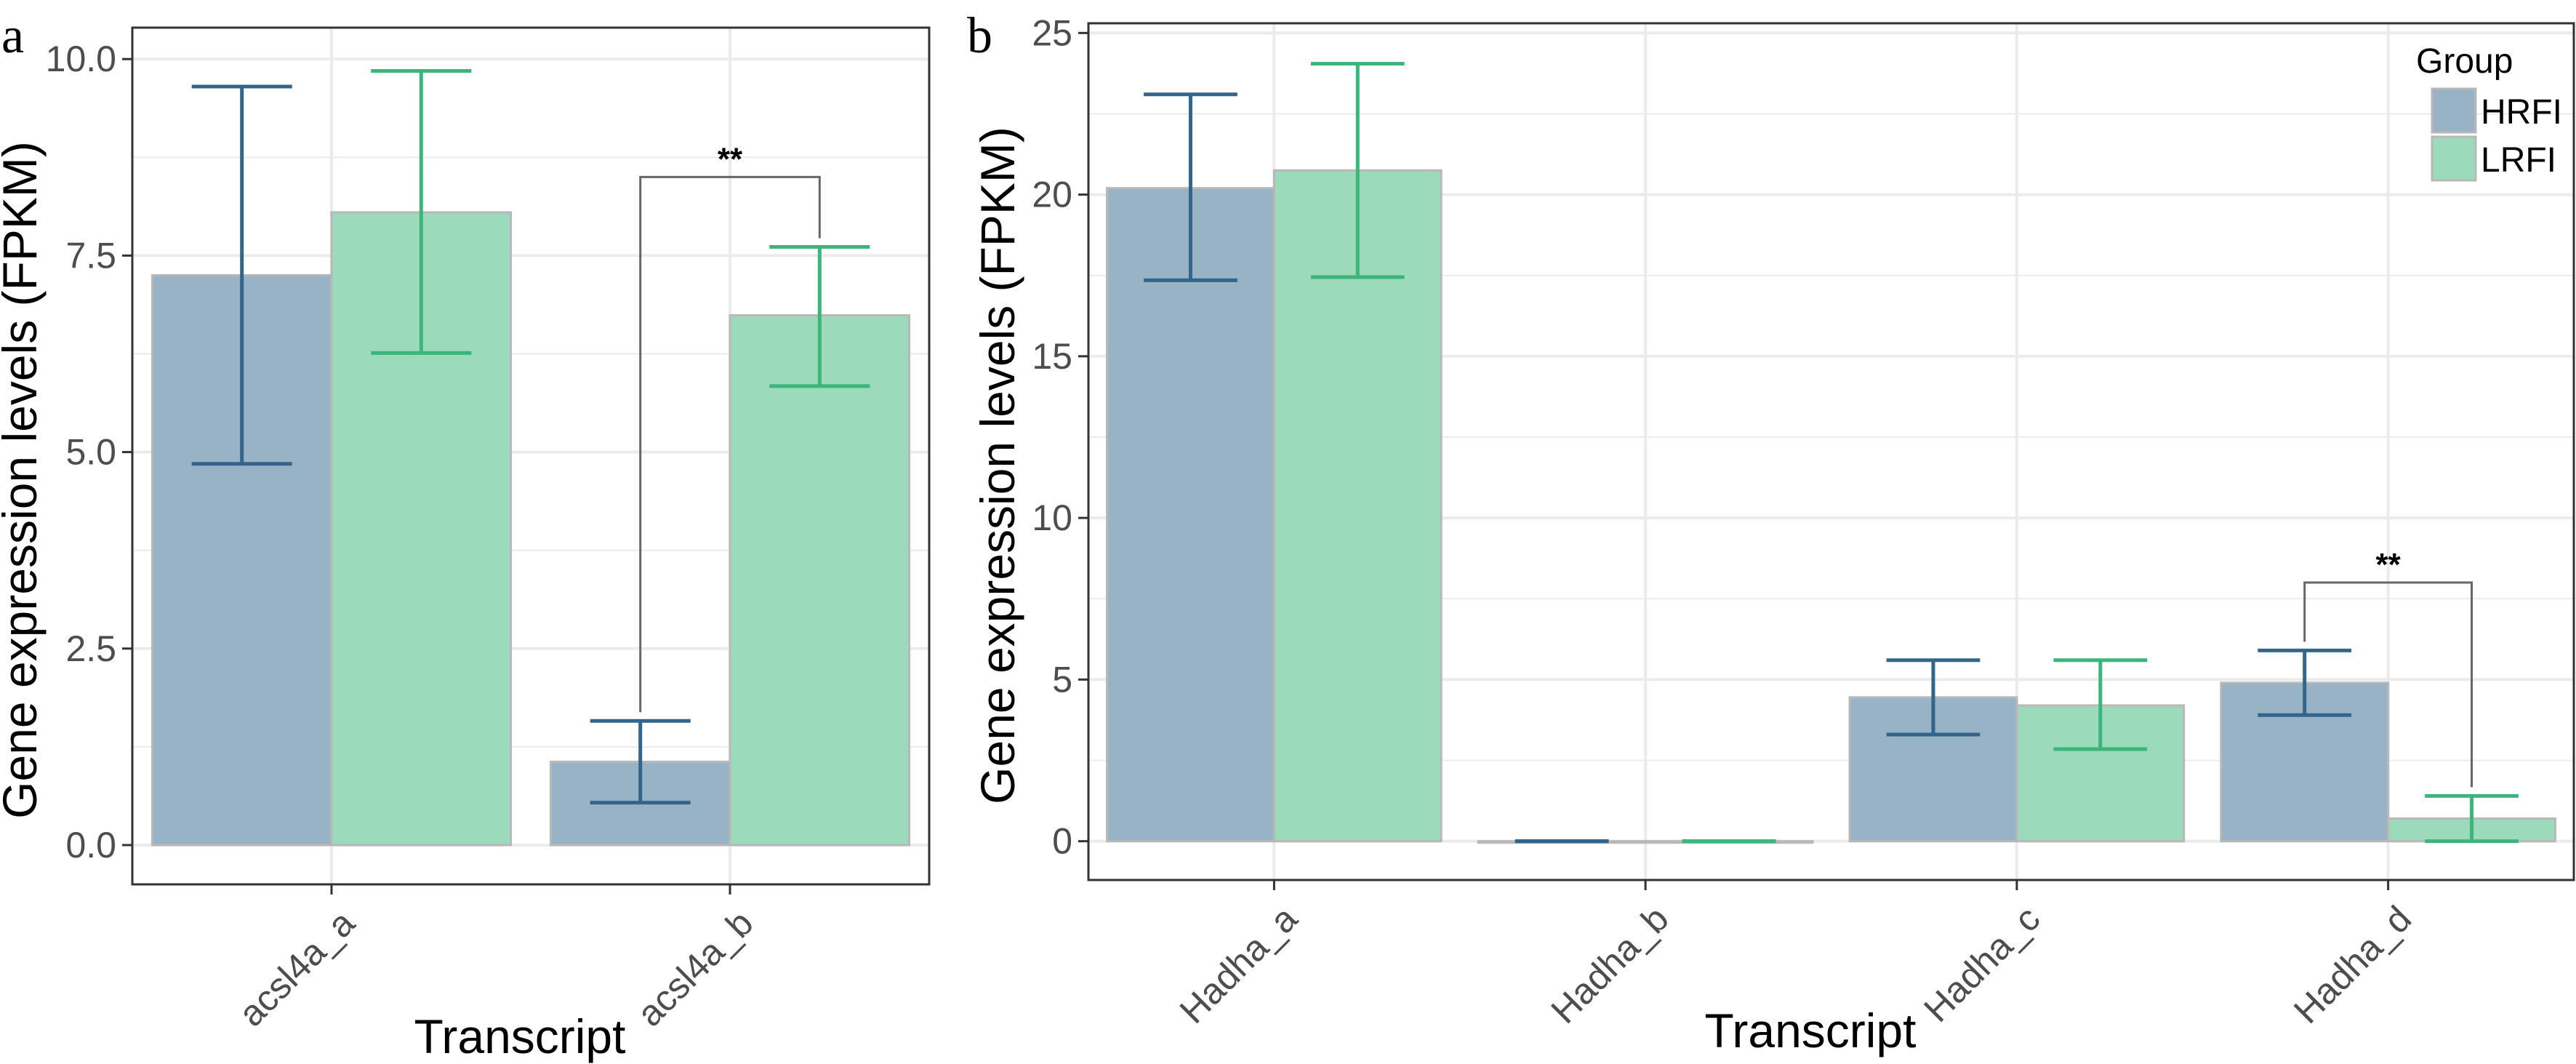 The height and width of the screenshot is (1064, 2576). Describe the element at coordinates (2352, 964) in the screenshot. I see `panel-b-x-tick-label: Hadha_d` at that location.